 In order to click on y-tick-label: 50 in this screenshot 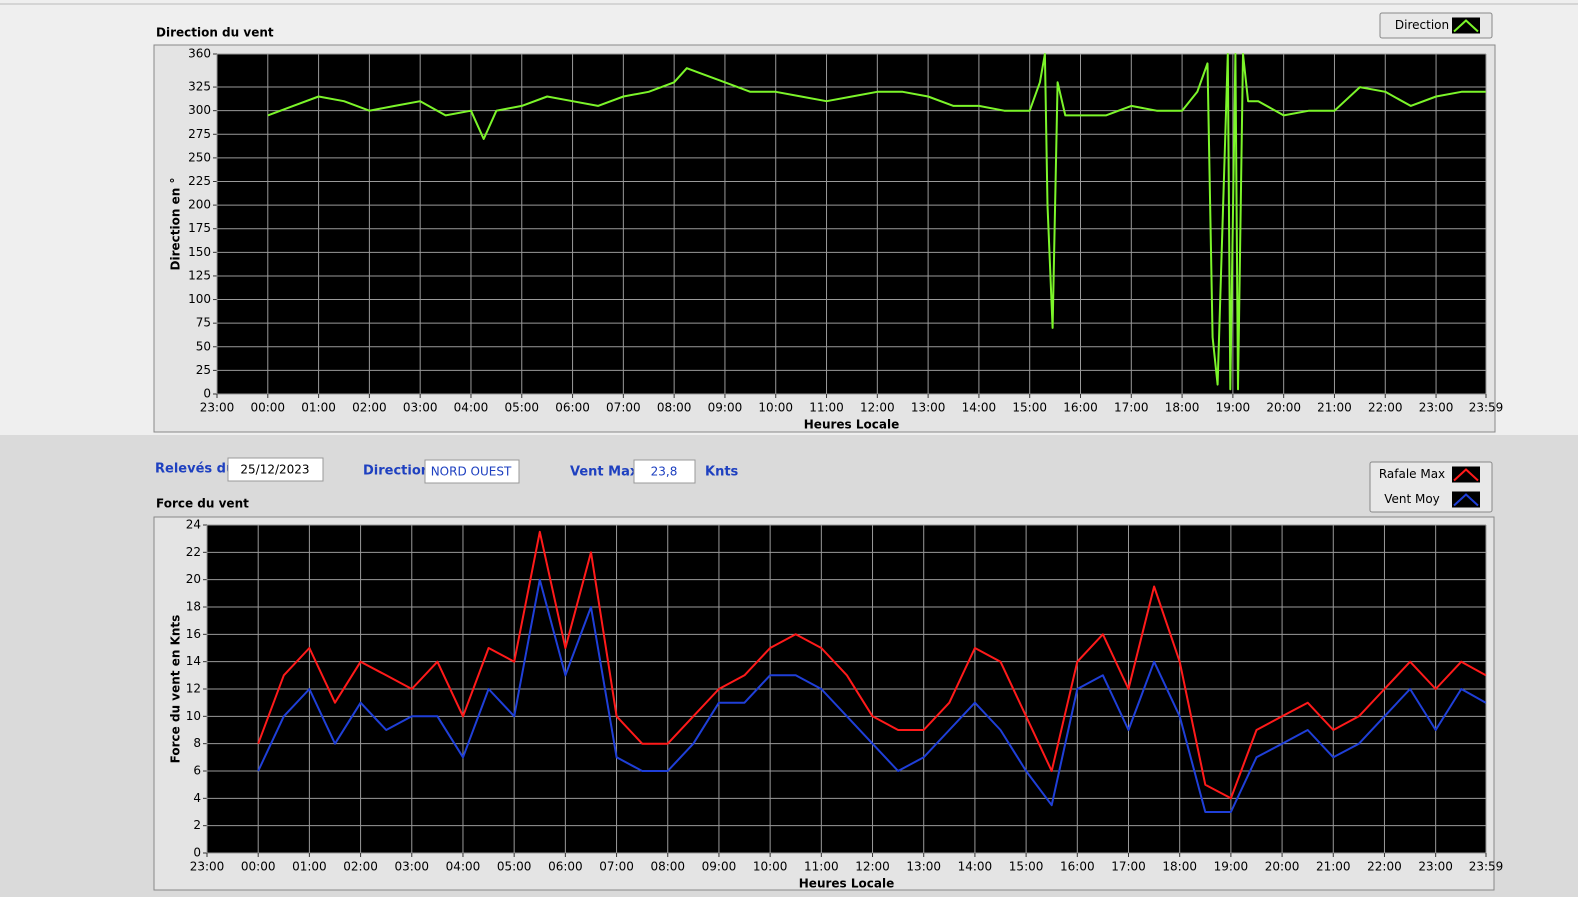, I will do `click(203, 346)`.